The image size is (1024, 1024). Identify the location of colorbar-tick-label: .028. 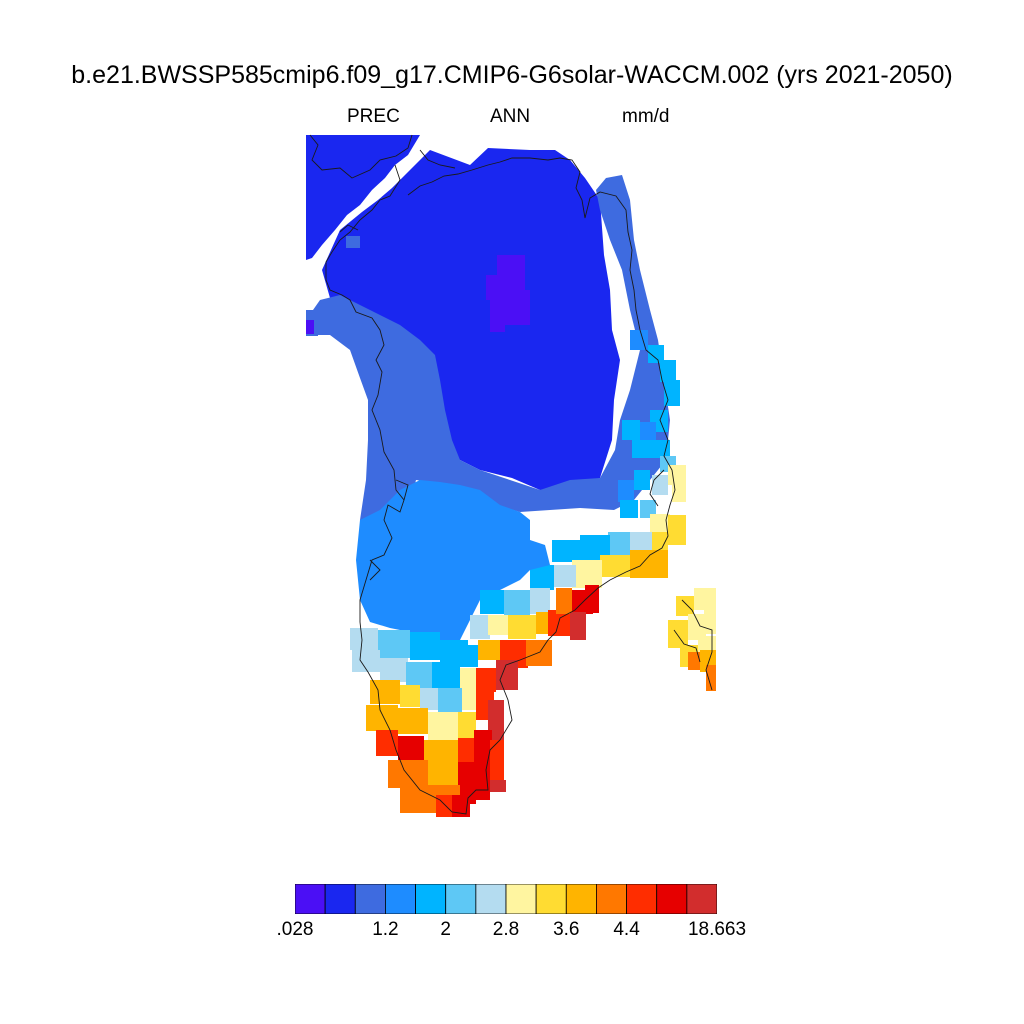
(295, 929).